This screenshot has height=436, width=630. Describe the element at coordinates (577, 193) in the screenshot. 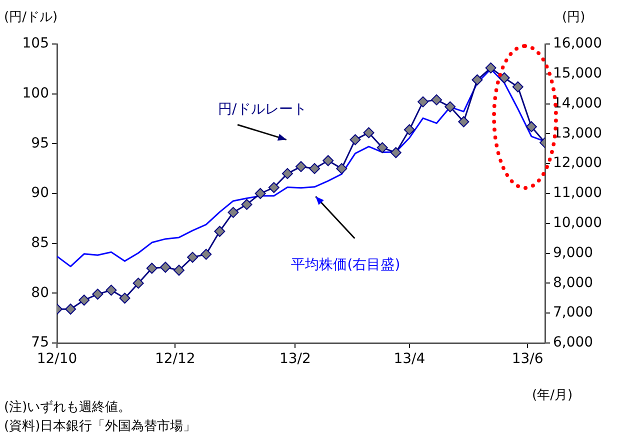

I see `y2-tick-label: 11,000` at that location.